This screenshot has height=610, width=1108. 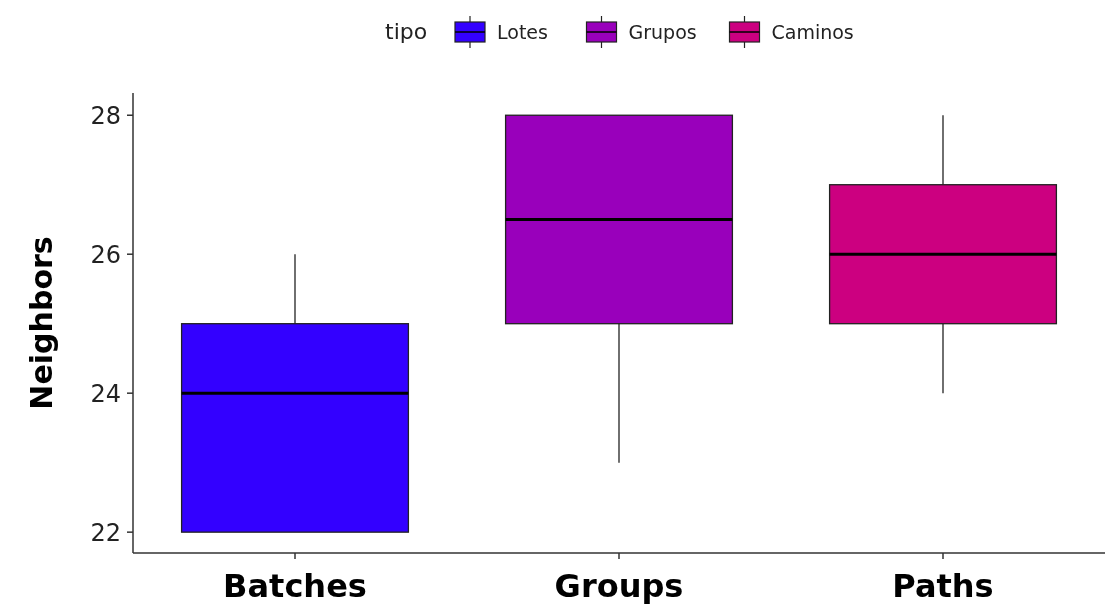 I want to click on x-tick-label: Paths, so click(x=943, y=586).